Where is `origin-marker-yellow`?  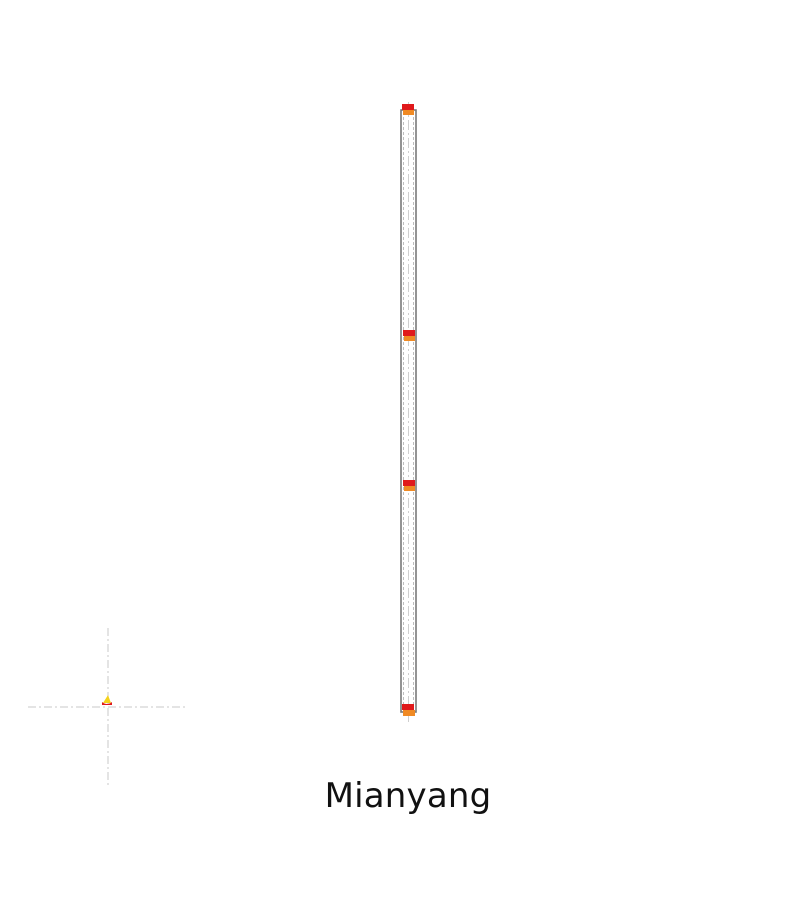 origin-marker-yellow is located at coordinates (107, 699).